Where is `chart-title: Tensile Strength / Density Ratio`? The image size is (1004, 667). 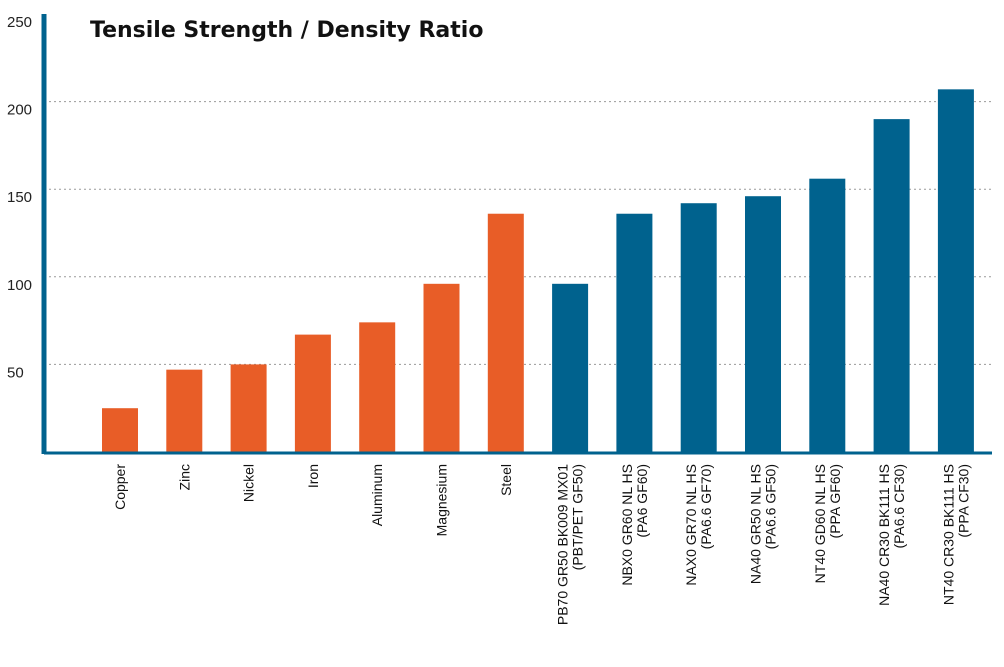 chart-title: Tensile Strength / Density Ratio is located at coordinates (286, 30).